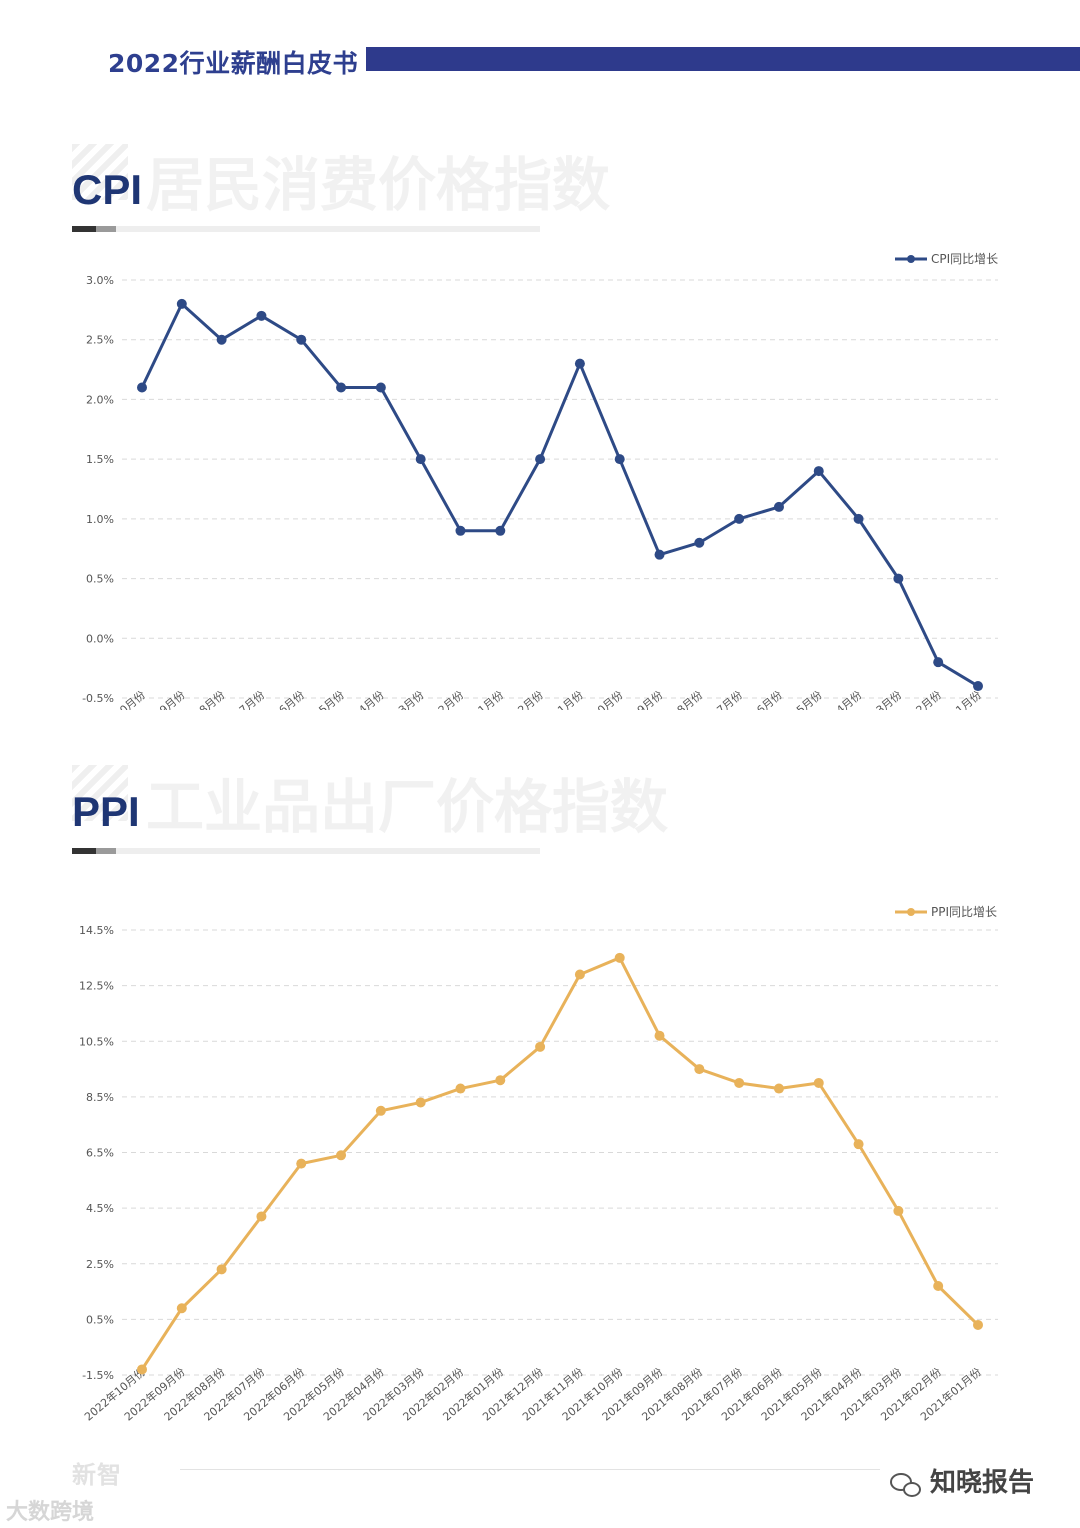 The image size is (1080, 1528). I want to click on ppi-underline, so click(84, 851).